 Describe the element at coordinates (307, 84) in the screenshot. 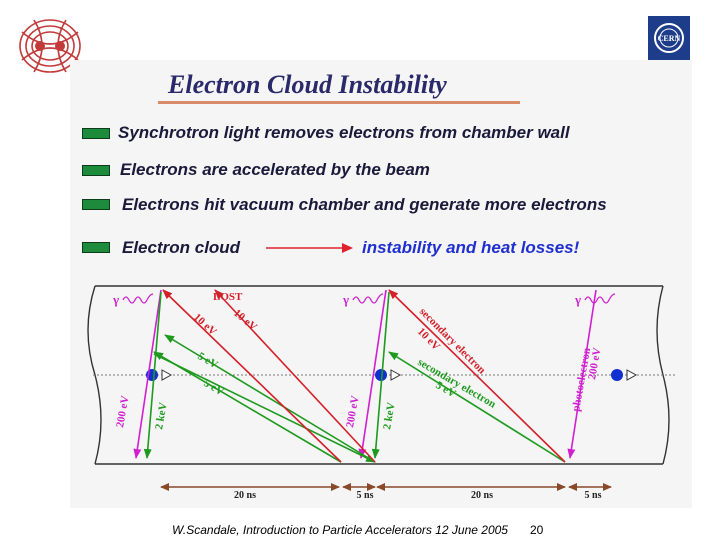

I see `page-title: Electron Cloud Instability` at that location.